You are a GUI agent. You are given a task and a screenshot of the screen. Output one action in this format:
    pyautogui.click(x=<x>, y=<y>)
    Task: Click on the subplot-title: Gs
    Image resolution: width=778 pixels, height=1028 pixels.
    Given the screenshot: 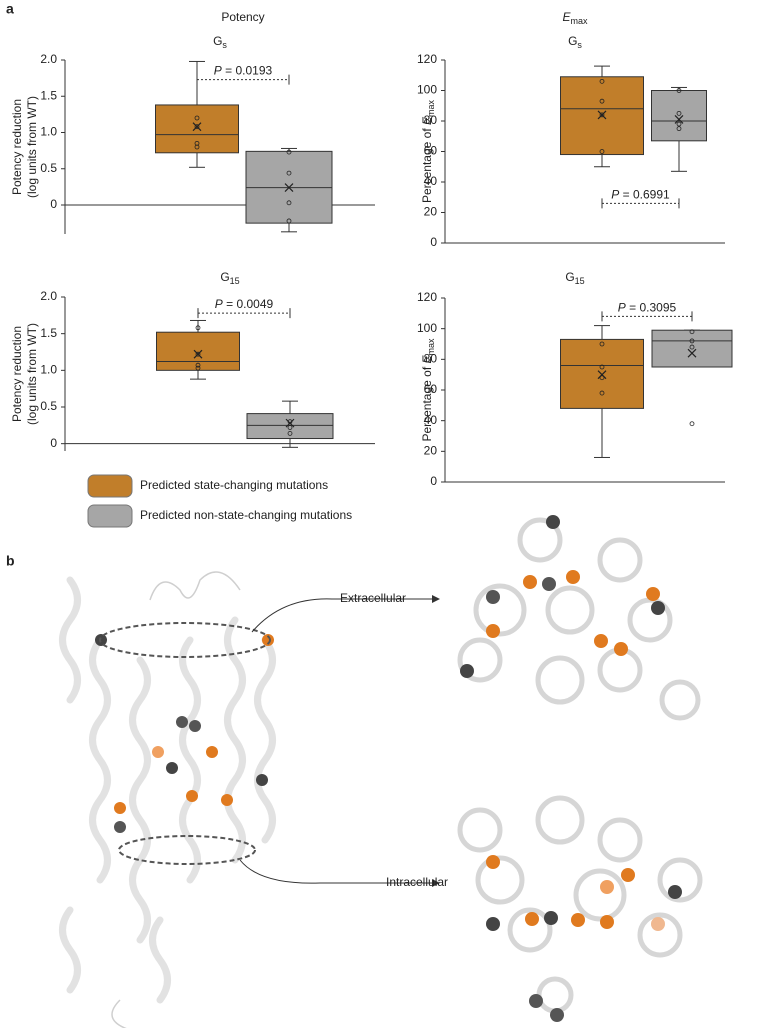 What is the action you would take?
    pyautogui.click(x=575, y=42)
    